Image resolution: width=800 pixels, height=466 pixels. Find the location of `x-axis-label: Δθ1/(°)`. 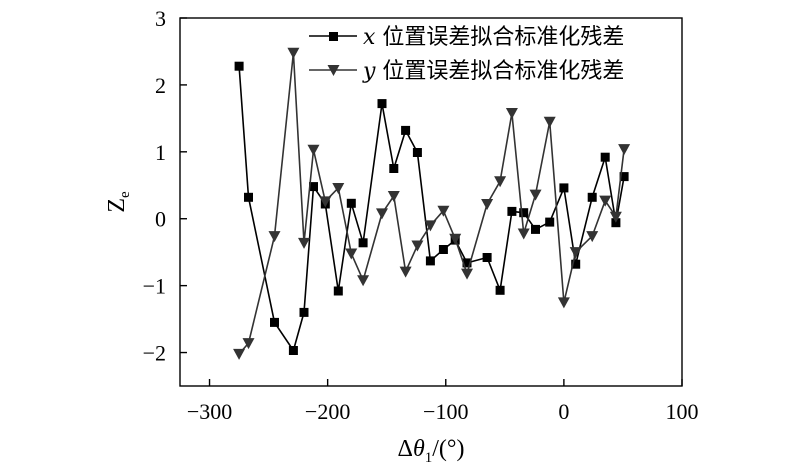

x-axis-label: Δθ1/(°) is located at coordinates (431, 451).